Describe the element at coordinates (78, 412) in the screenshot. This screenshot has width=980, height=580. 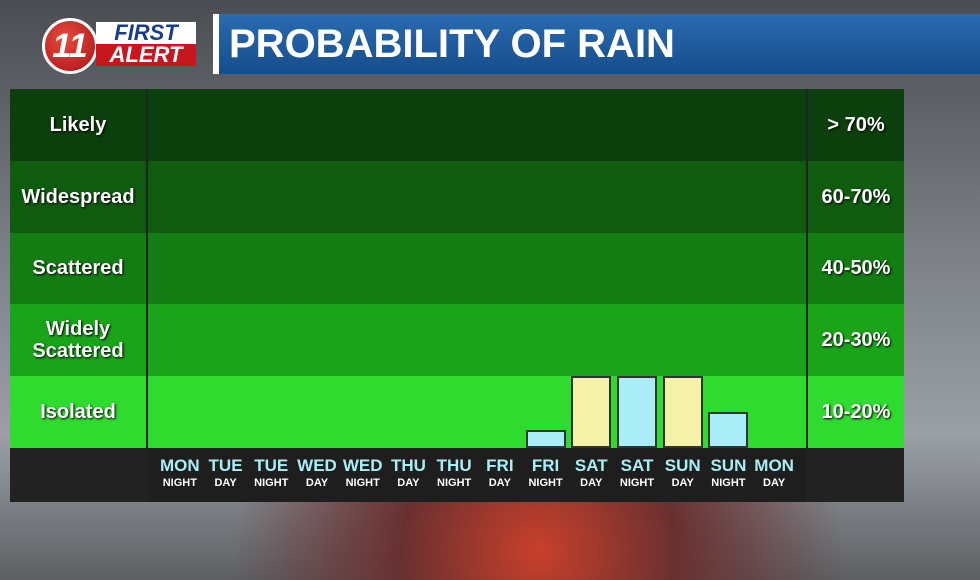
I see `band-label: Isolated` at that location.